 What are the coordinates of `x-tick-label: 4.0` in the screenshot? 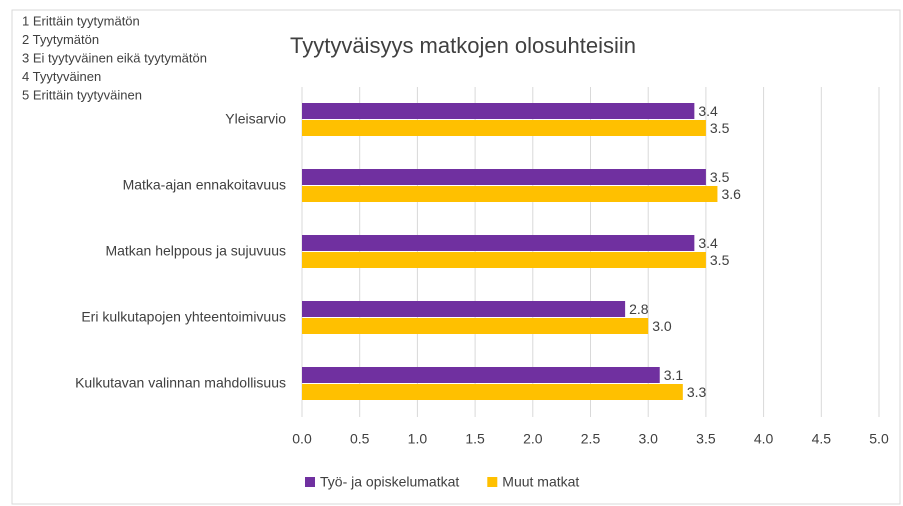 It's located at (764, 439).